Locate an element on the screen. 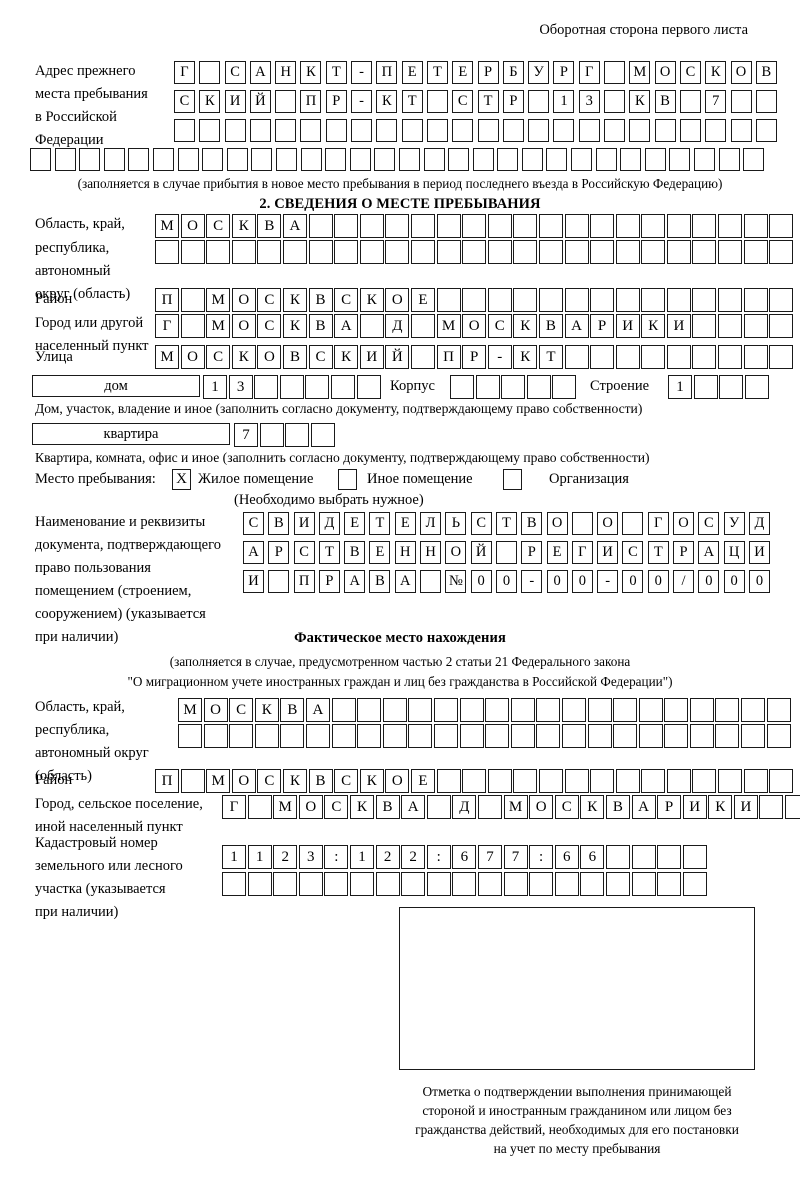  char-cell: А is located at coordinates (294, 226).